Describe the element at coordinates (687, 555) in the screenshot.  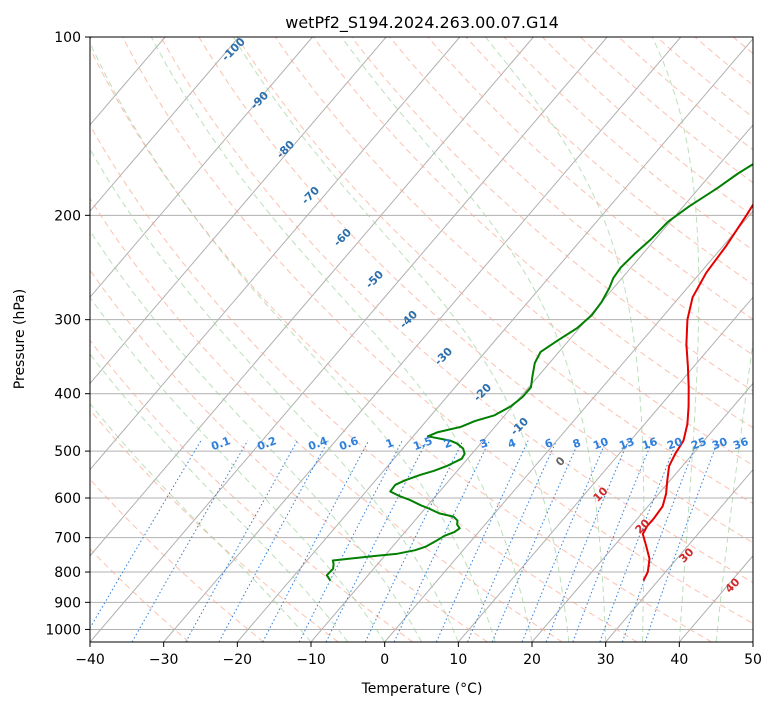
I see `dry-adiabat-label: 30` at that location.